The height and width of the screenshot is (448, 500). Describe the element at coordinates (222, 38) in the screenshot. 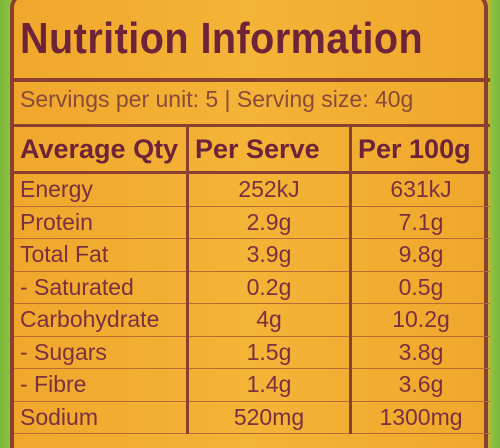

I see `title: Nutrition Information` at that location.